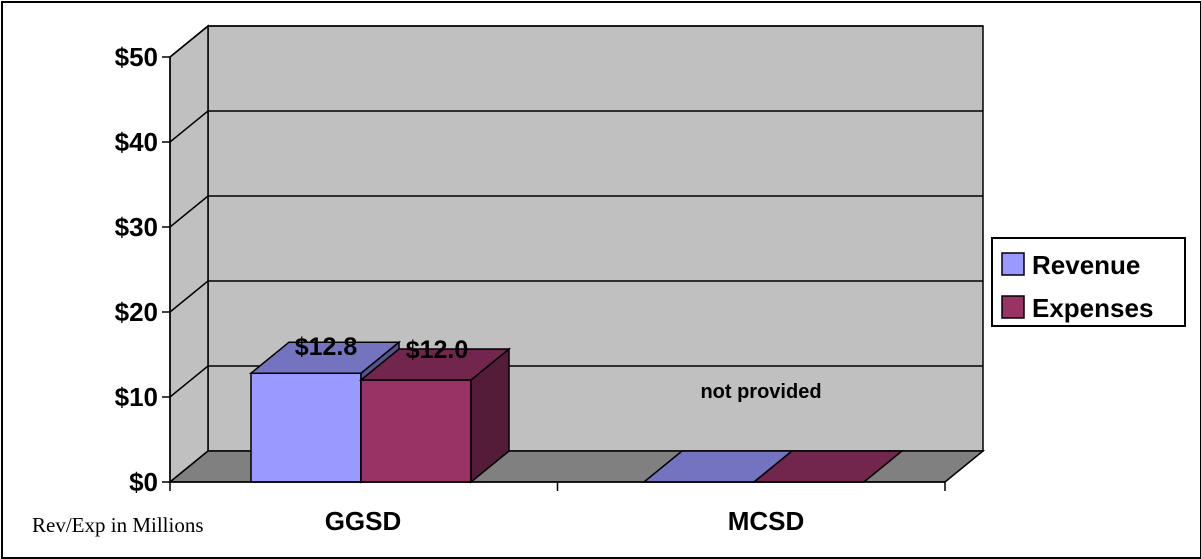  What do you see at coordinates (363, 521) in the screenshot?
I see `category-label-ggsd: GGSD` at bounding box center [363, 521].